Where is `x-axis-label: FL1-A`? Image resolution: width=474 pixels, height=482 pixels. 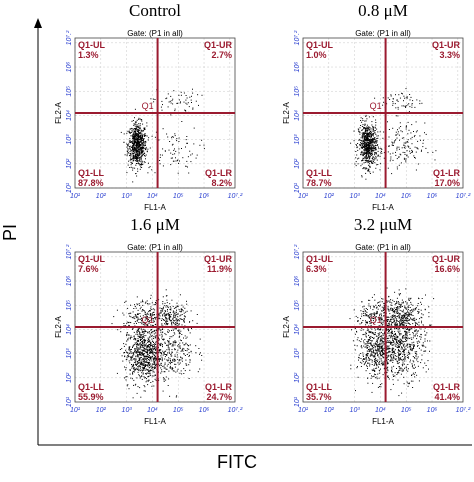
x-axis-label: FL1-A is located at coordinates (155, 207).